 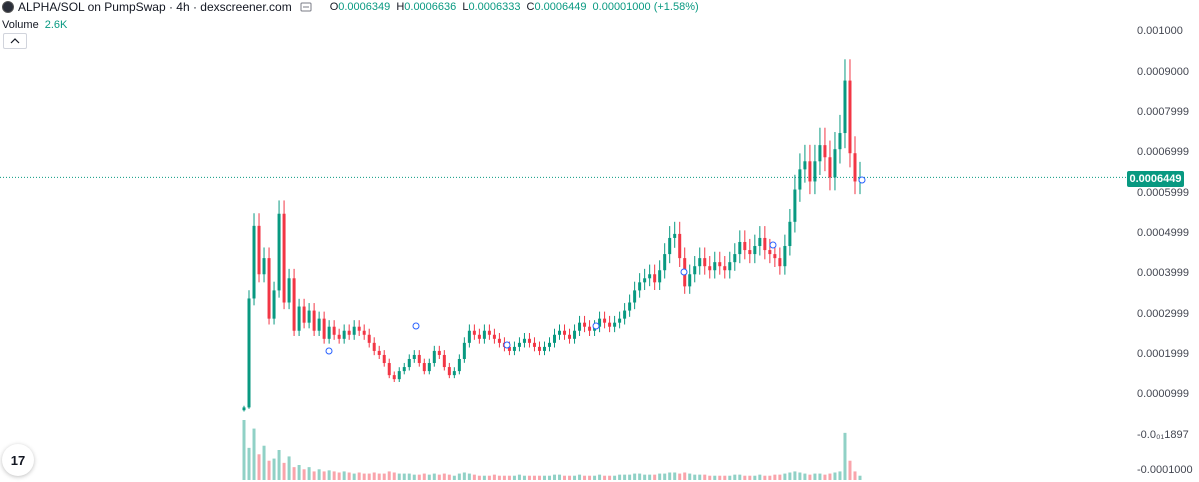 What do you see at coordinates (1163, 353) in the screenshot?
I see `y-tick-label: 0.0001999` at bounding box center [1163, 353].